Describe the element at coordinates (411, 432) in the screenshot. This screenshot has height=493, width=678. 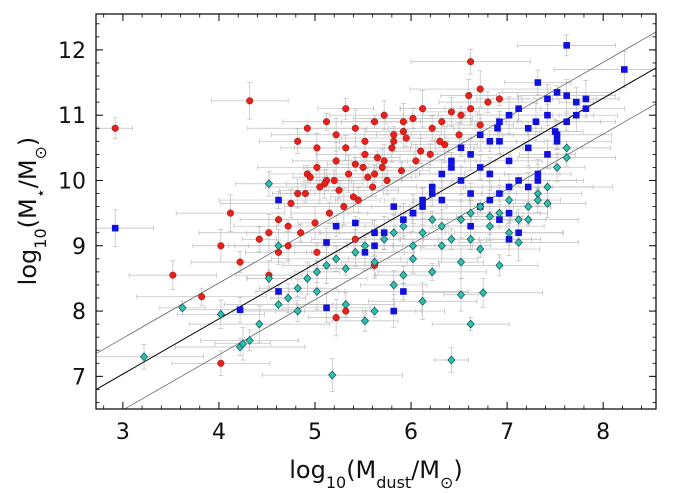
I see `x-tick-label: 6` at that location.